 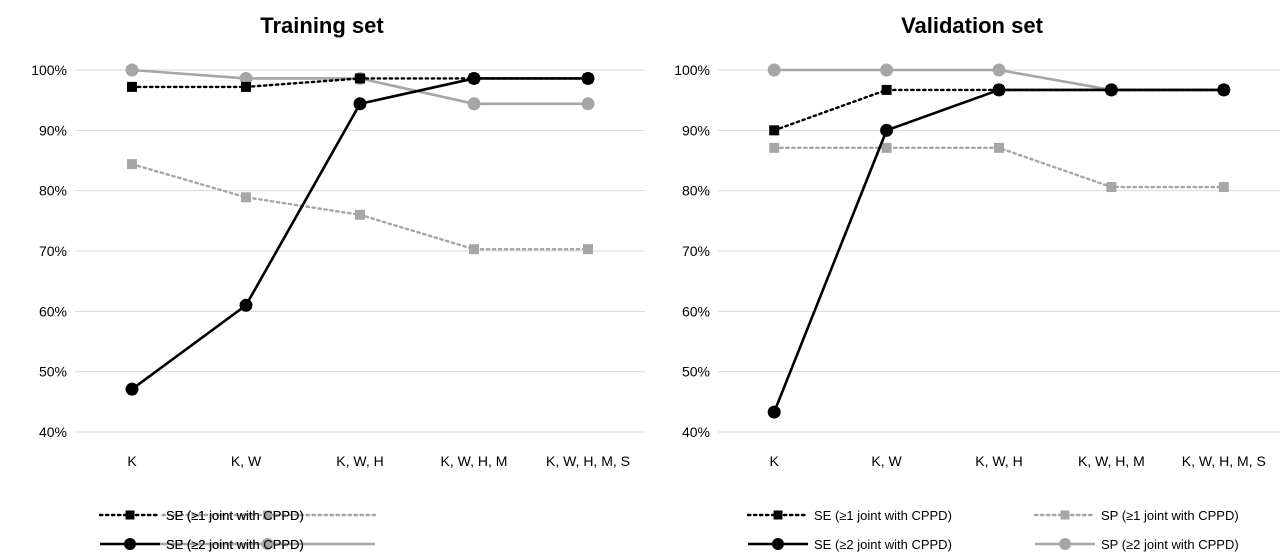 I want to click on legend-label: SE (≥1 joint with CPPD), so click(x=883, y=515).